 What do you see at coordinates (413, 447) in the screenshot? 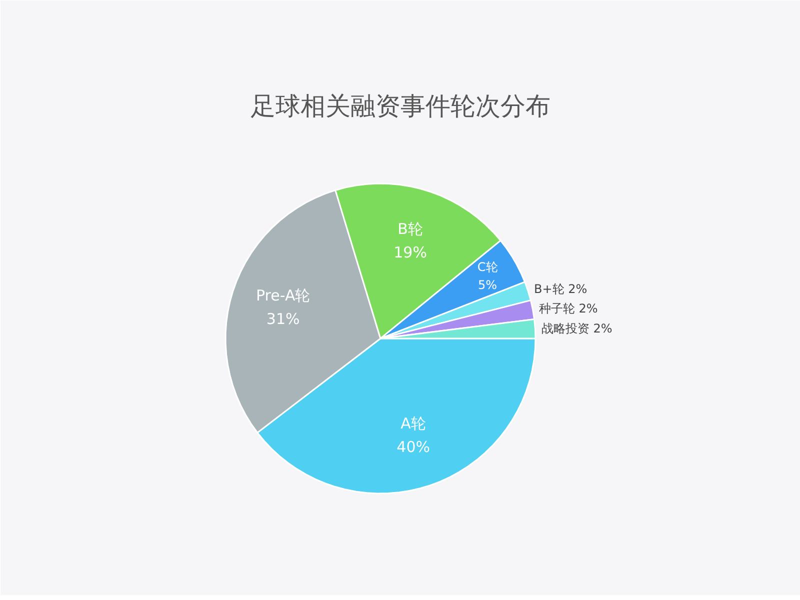
I see `data-label: 40%` at bounding box center [413, 447].